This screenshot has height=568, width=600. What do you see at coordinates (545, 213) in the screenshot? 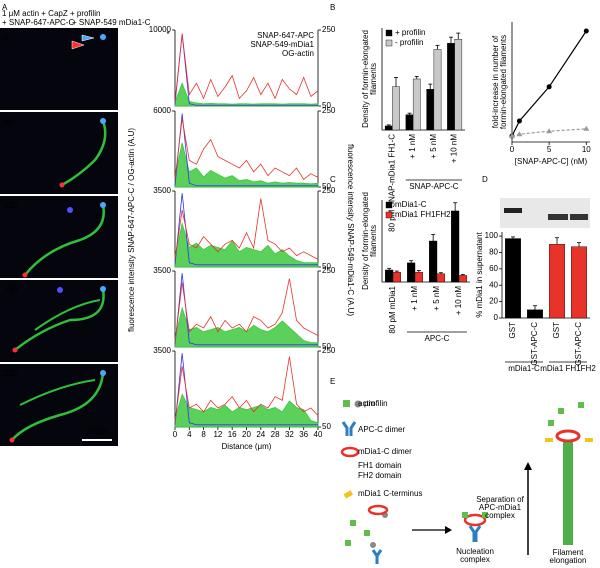
I see `western-blot` at bounding box center [545, 213].